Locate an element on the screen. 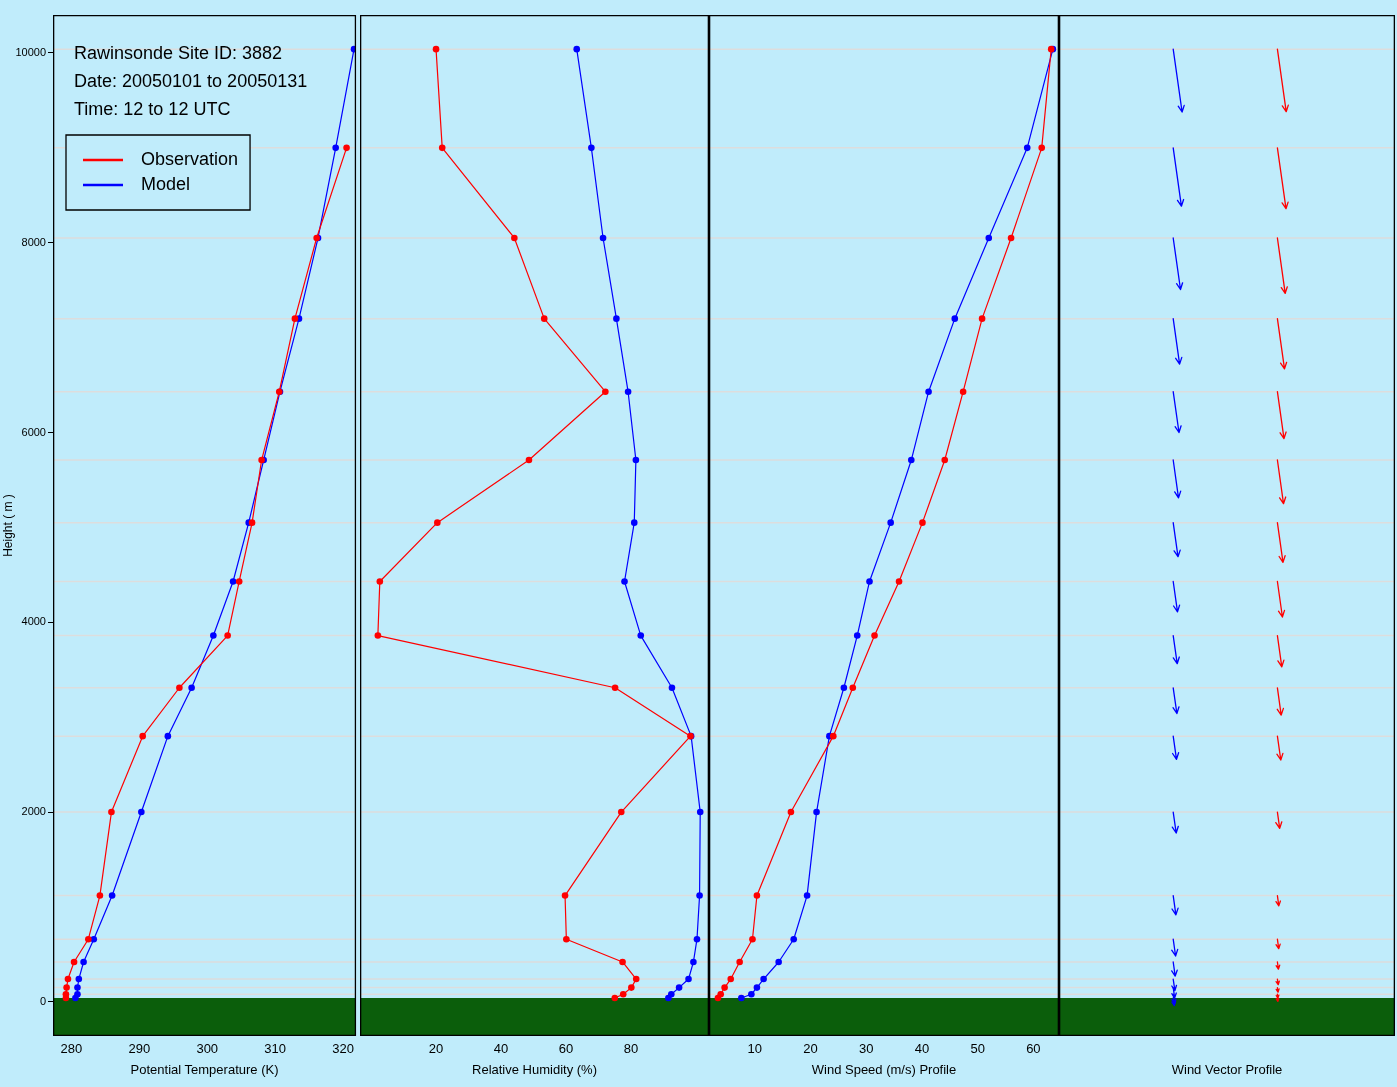 The image size is (1397, 1087). y-tick-label: 6000 is located at coordinates (33, 431).